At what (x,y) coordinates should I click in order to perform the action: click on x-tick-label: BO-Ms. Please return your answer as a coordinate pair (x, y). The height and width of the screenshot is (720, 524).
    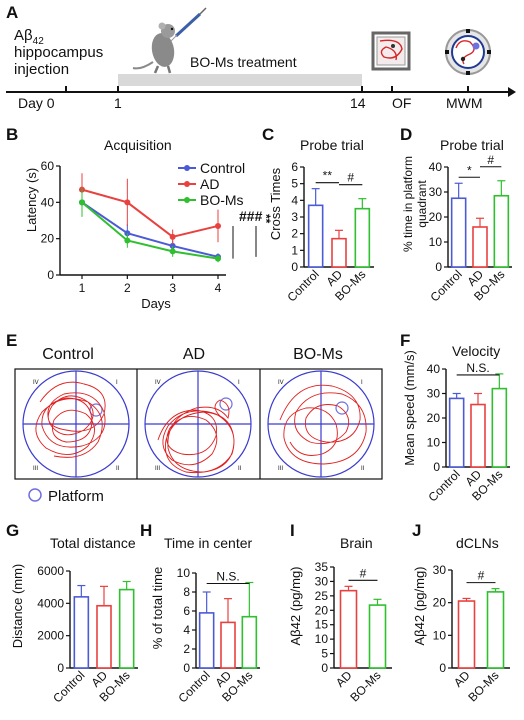
    Looking at the image, I should click on (483, 686).